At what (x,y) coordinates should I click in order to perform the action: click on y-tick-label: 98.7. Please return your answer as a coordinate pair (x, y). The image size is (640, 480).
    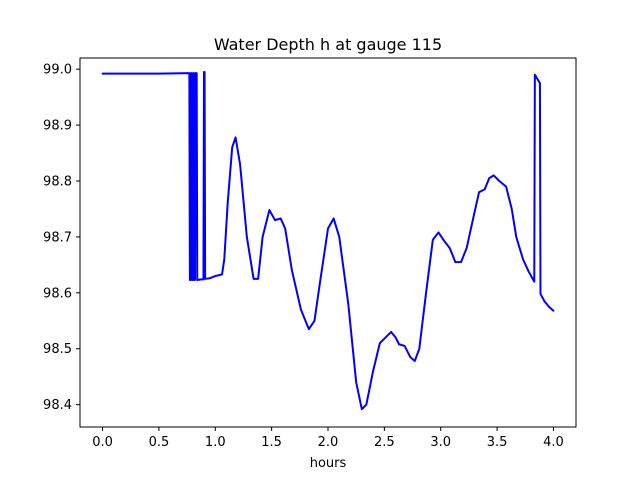
    Looking at the image, I should click on (57, 237).